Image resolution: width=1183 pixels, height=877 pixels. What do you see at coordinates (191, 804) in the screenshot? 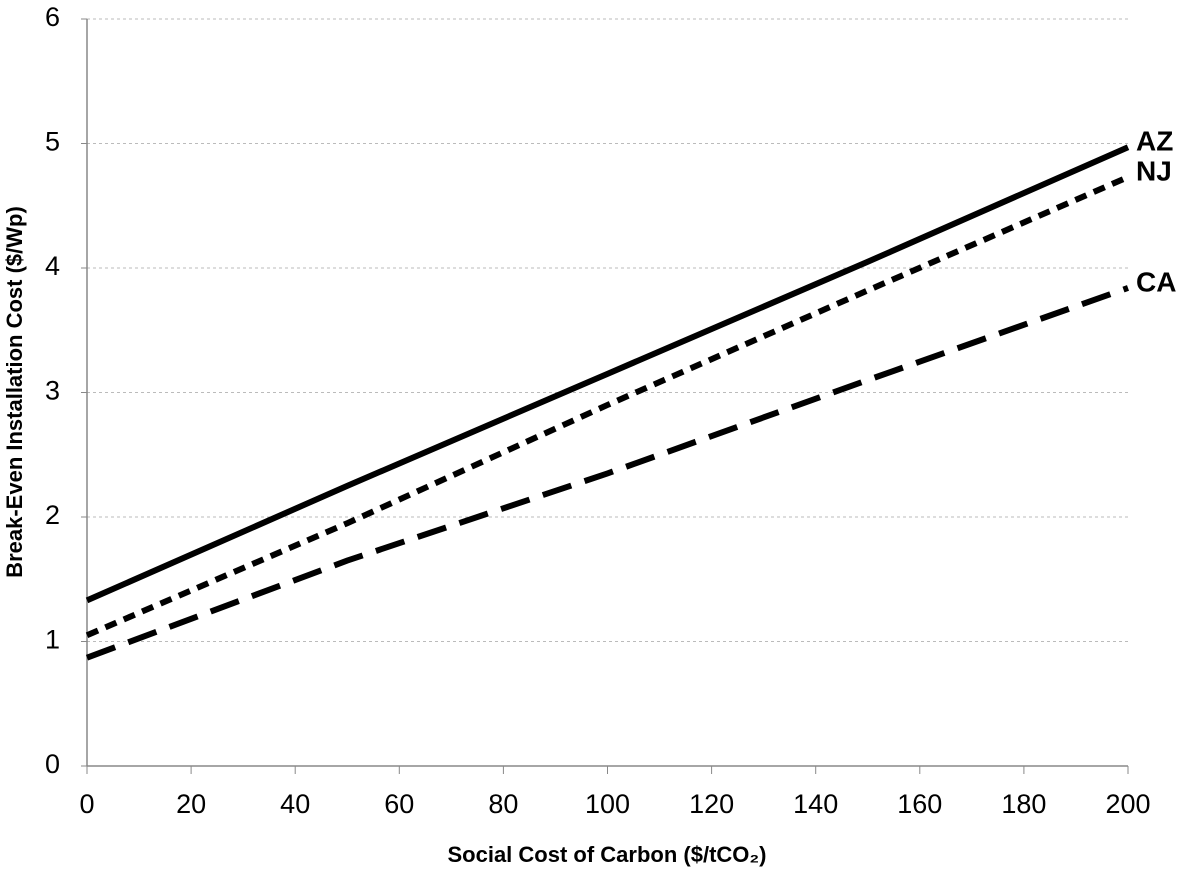
I see `x-tick-label: 20` at bounding box center [191, 804].